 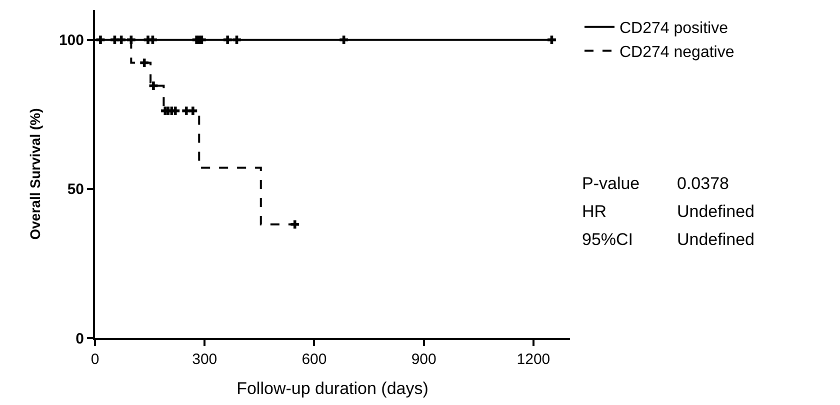 What do you see at coordinates (332, 388) in the screenshot?
I see `x-axis-title: Follow-up duration (days)` at bounding box center [332, 388].